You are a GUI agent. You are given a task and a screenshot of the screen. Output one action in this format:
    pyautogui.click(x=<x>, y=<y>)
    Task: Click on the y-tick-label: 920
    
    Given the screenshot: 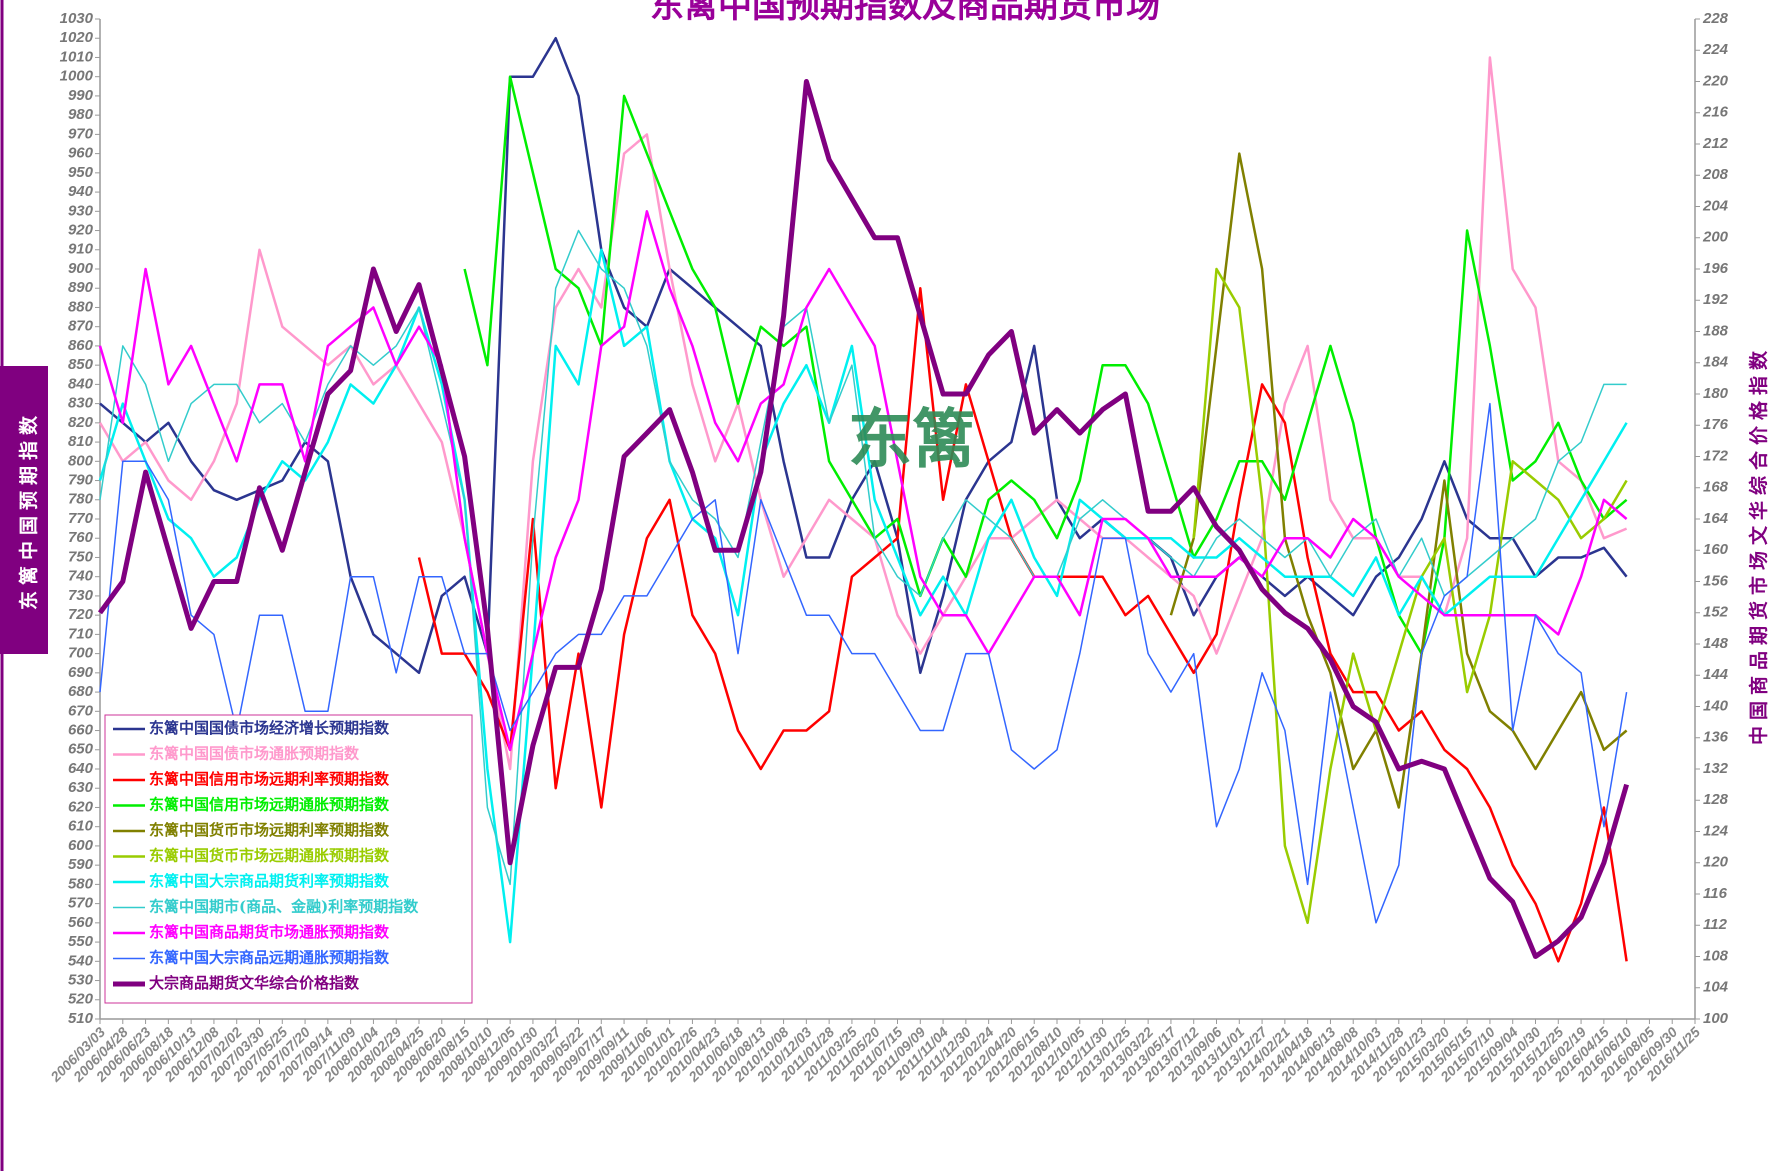 What is the action you would take?
    pyautogui.click(x=81, y=230)
    